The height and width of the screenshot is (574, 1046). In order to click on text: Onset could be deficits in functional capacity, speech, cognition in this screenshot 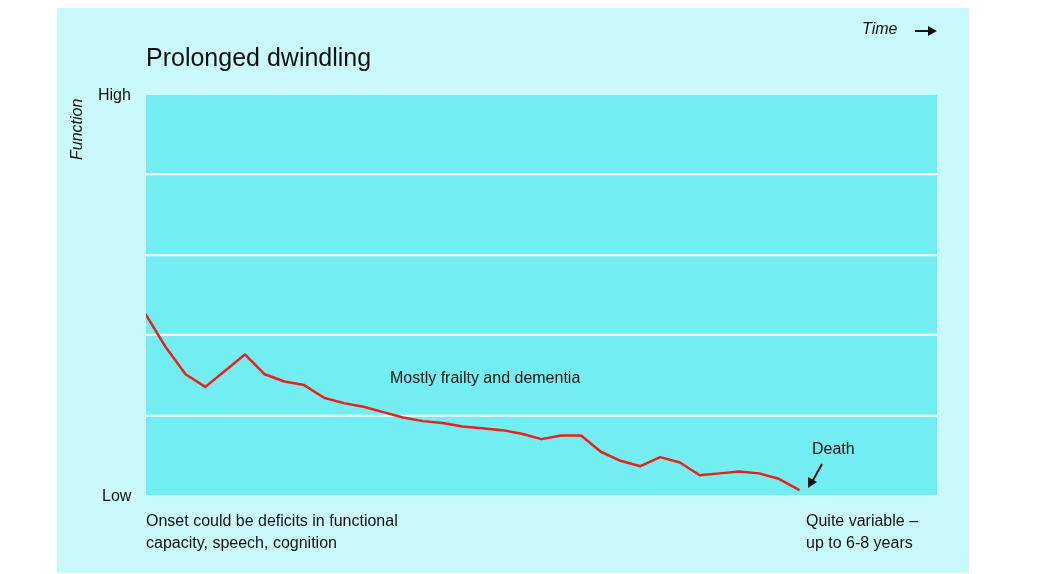, I will do `click(272, 532)`.